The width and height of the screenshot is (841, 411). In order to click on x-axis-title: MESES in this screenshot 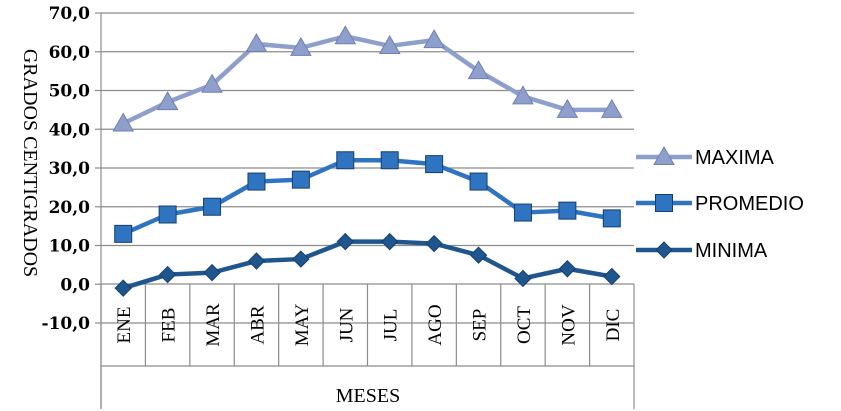, I will do `click(368, 396)`.